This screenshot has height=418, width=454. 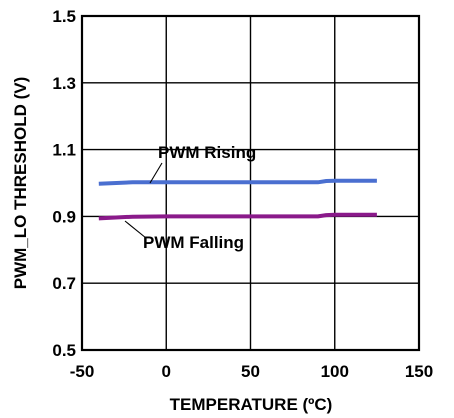 What do you see at coordinates (193, 242) in the screenshot?
I see `annotation-label: PWM Falling` at bounding box center [193, 242].